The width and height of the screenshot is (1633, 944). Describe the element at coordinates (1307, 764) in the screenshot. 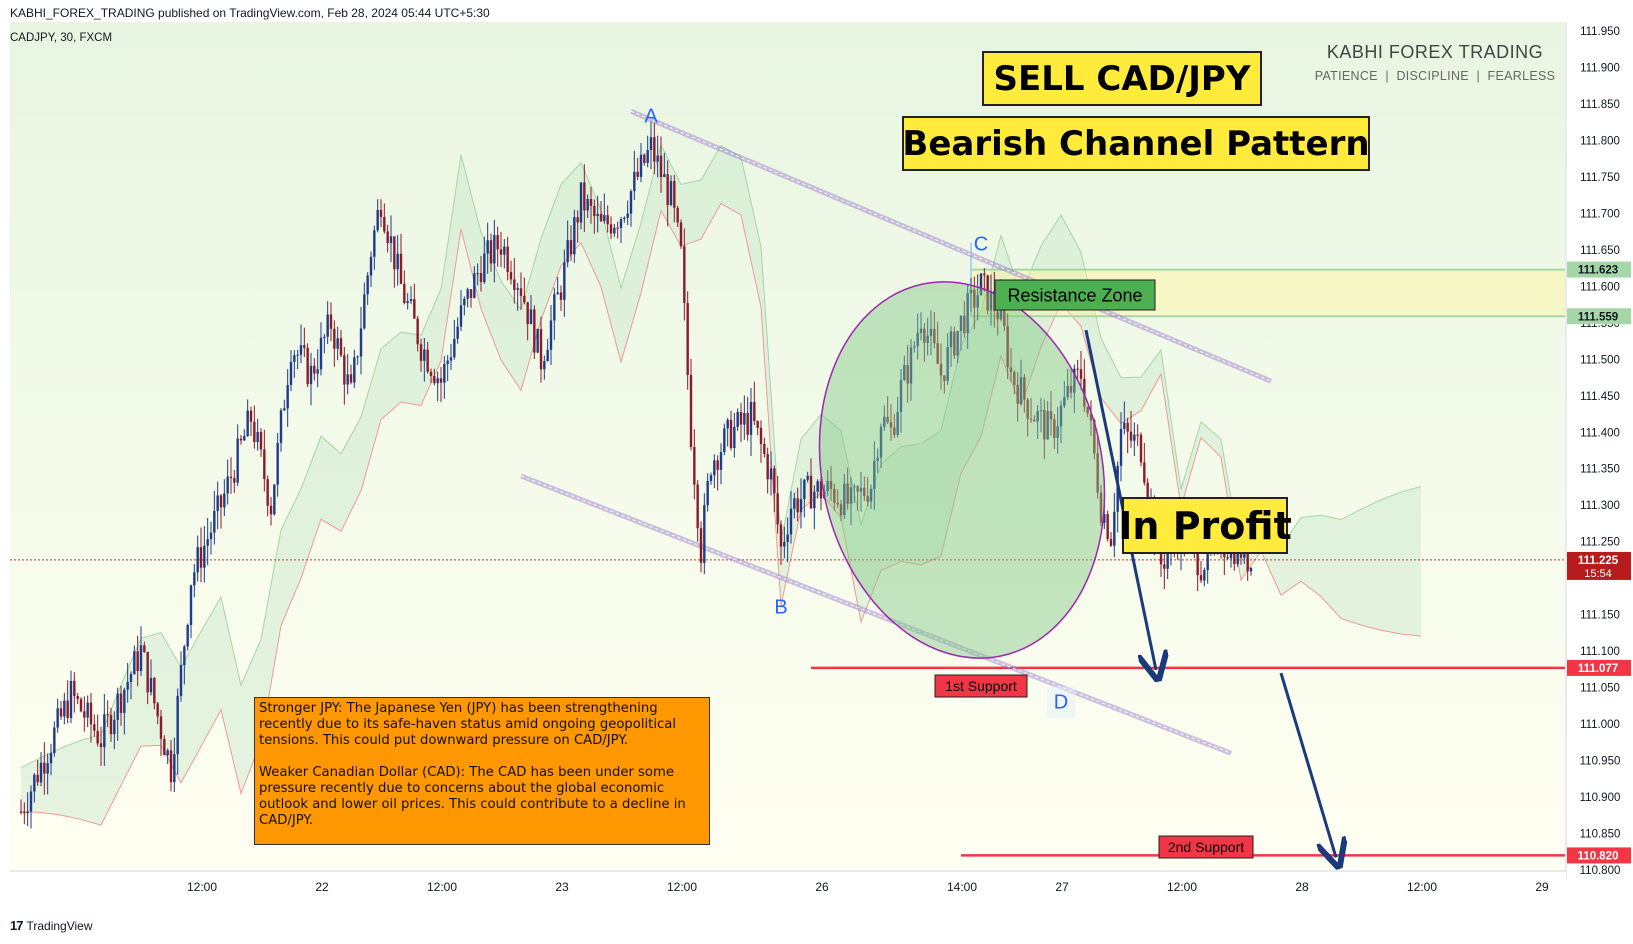

I see `down-arrow-2-icon` at that location.